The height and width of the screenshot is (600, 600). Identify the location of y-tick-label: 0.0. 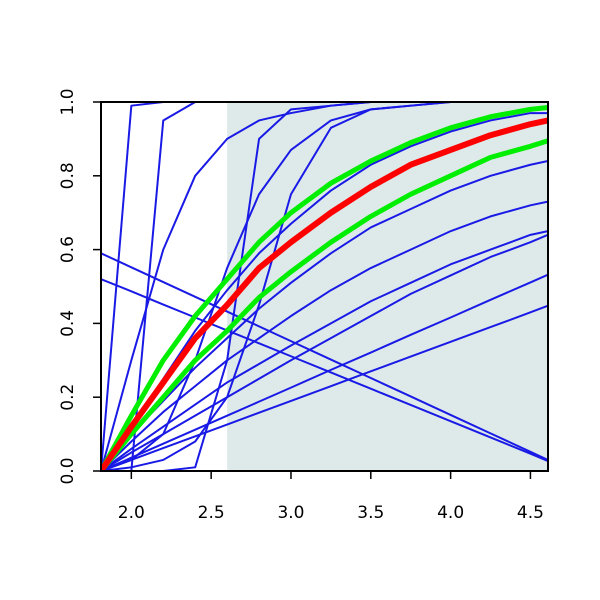
(68, 470).